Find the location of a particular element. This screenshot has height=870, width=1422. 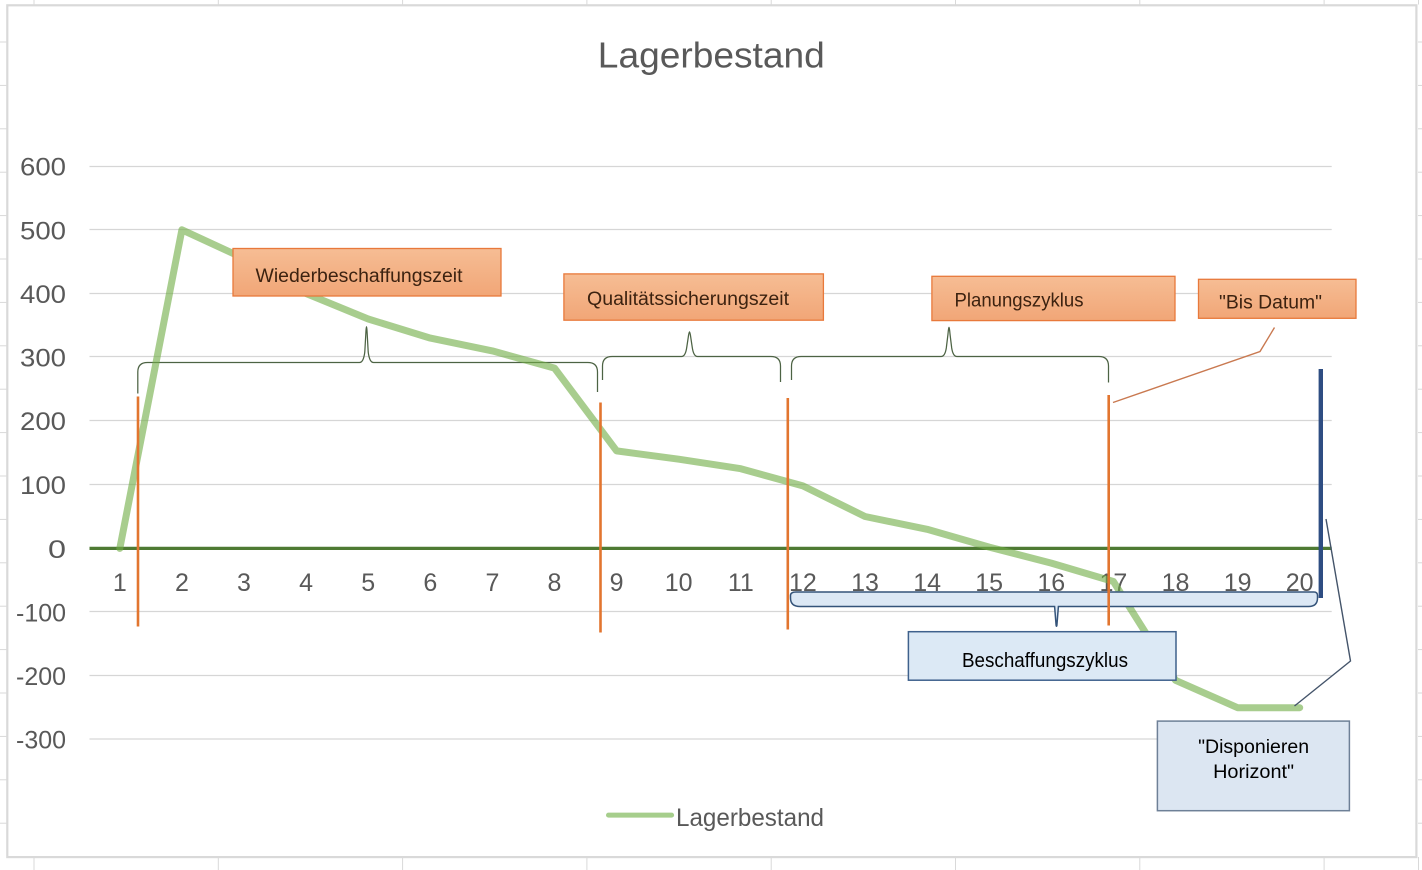

svg-text: 400 is located at coordinates (43, 295).